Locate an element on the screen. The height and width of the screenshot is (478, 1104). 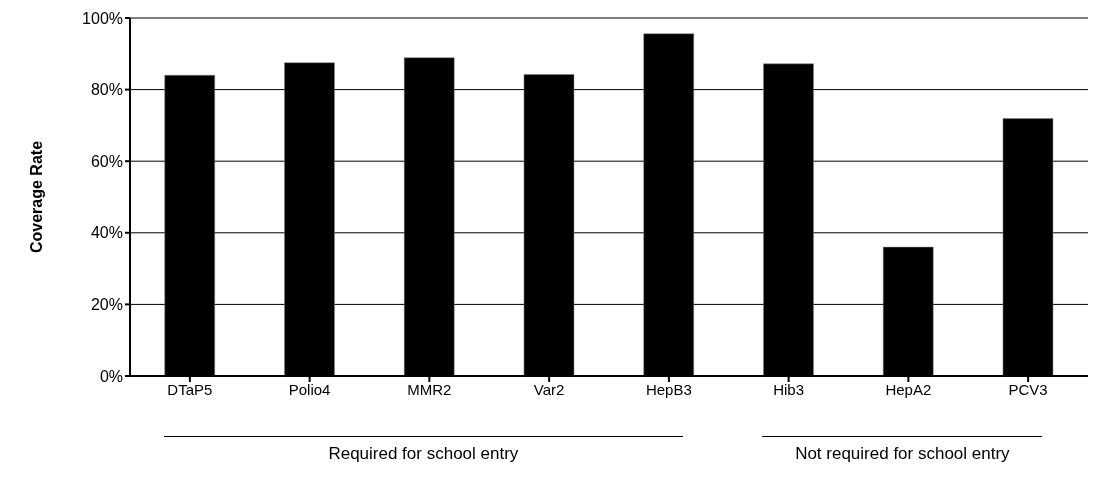
text: Required for school entry is located at coordinates (423, 454).